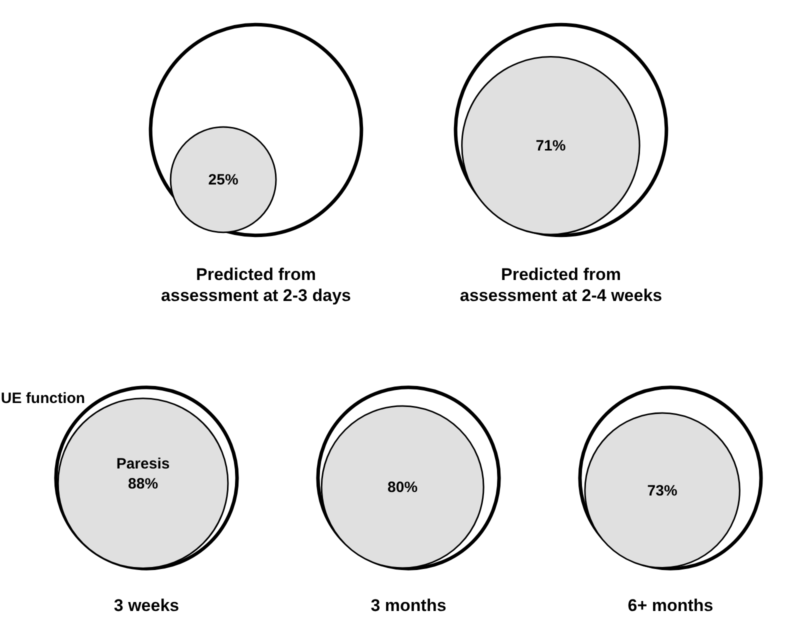  I want to click on data-label: 80%, so click(403, 487).